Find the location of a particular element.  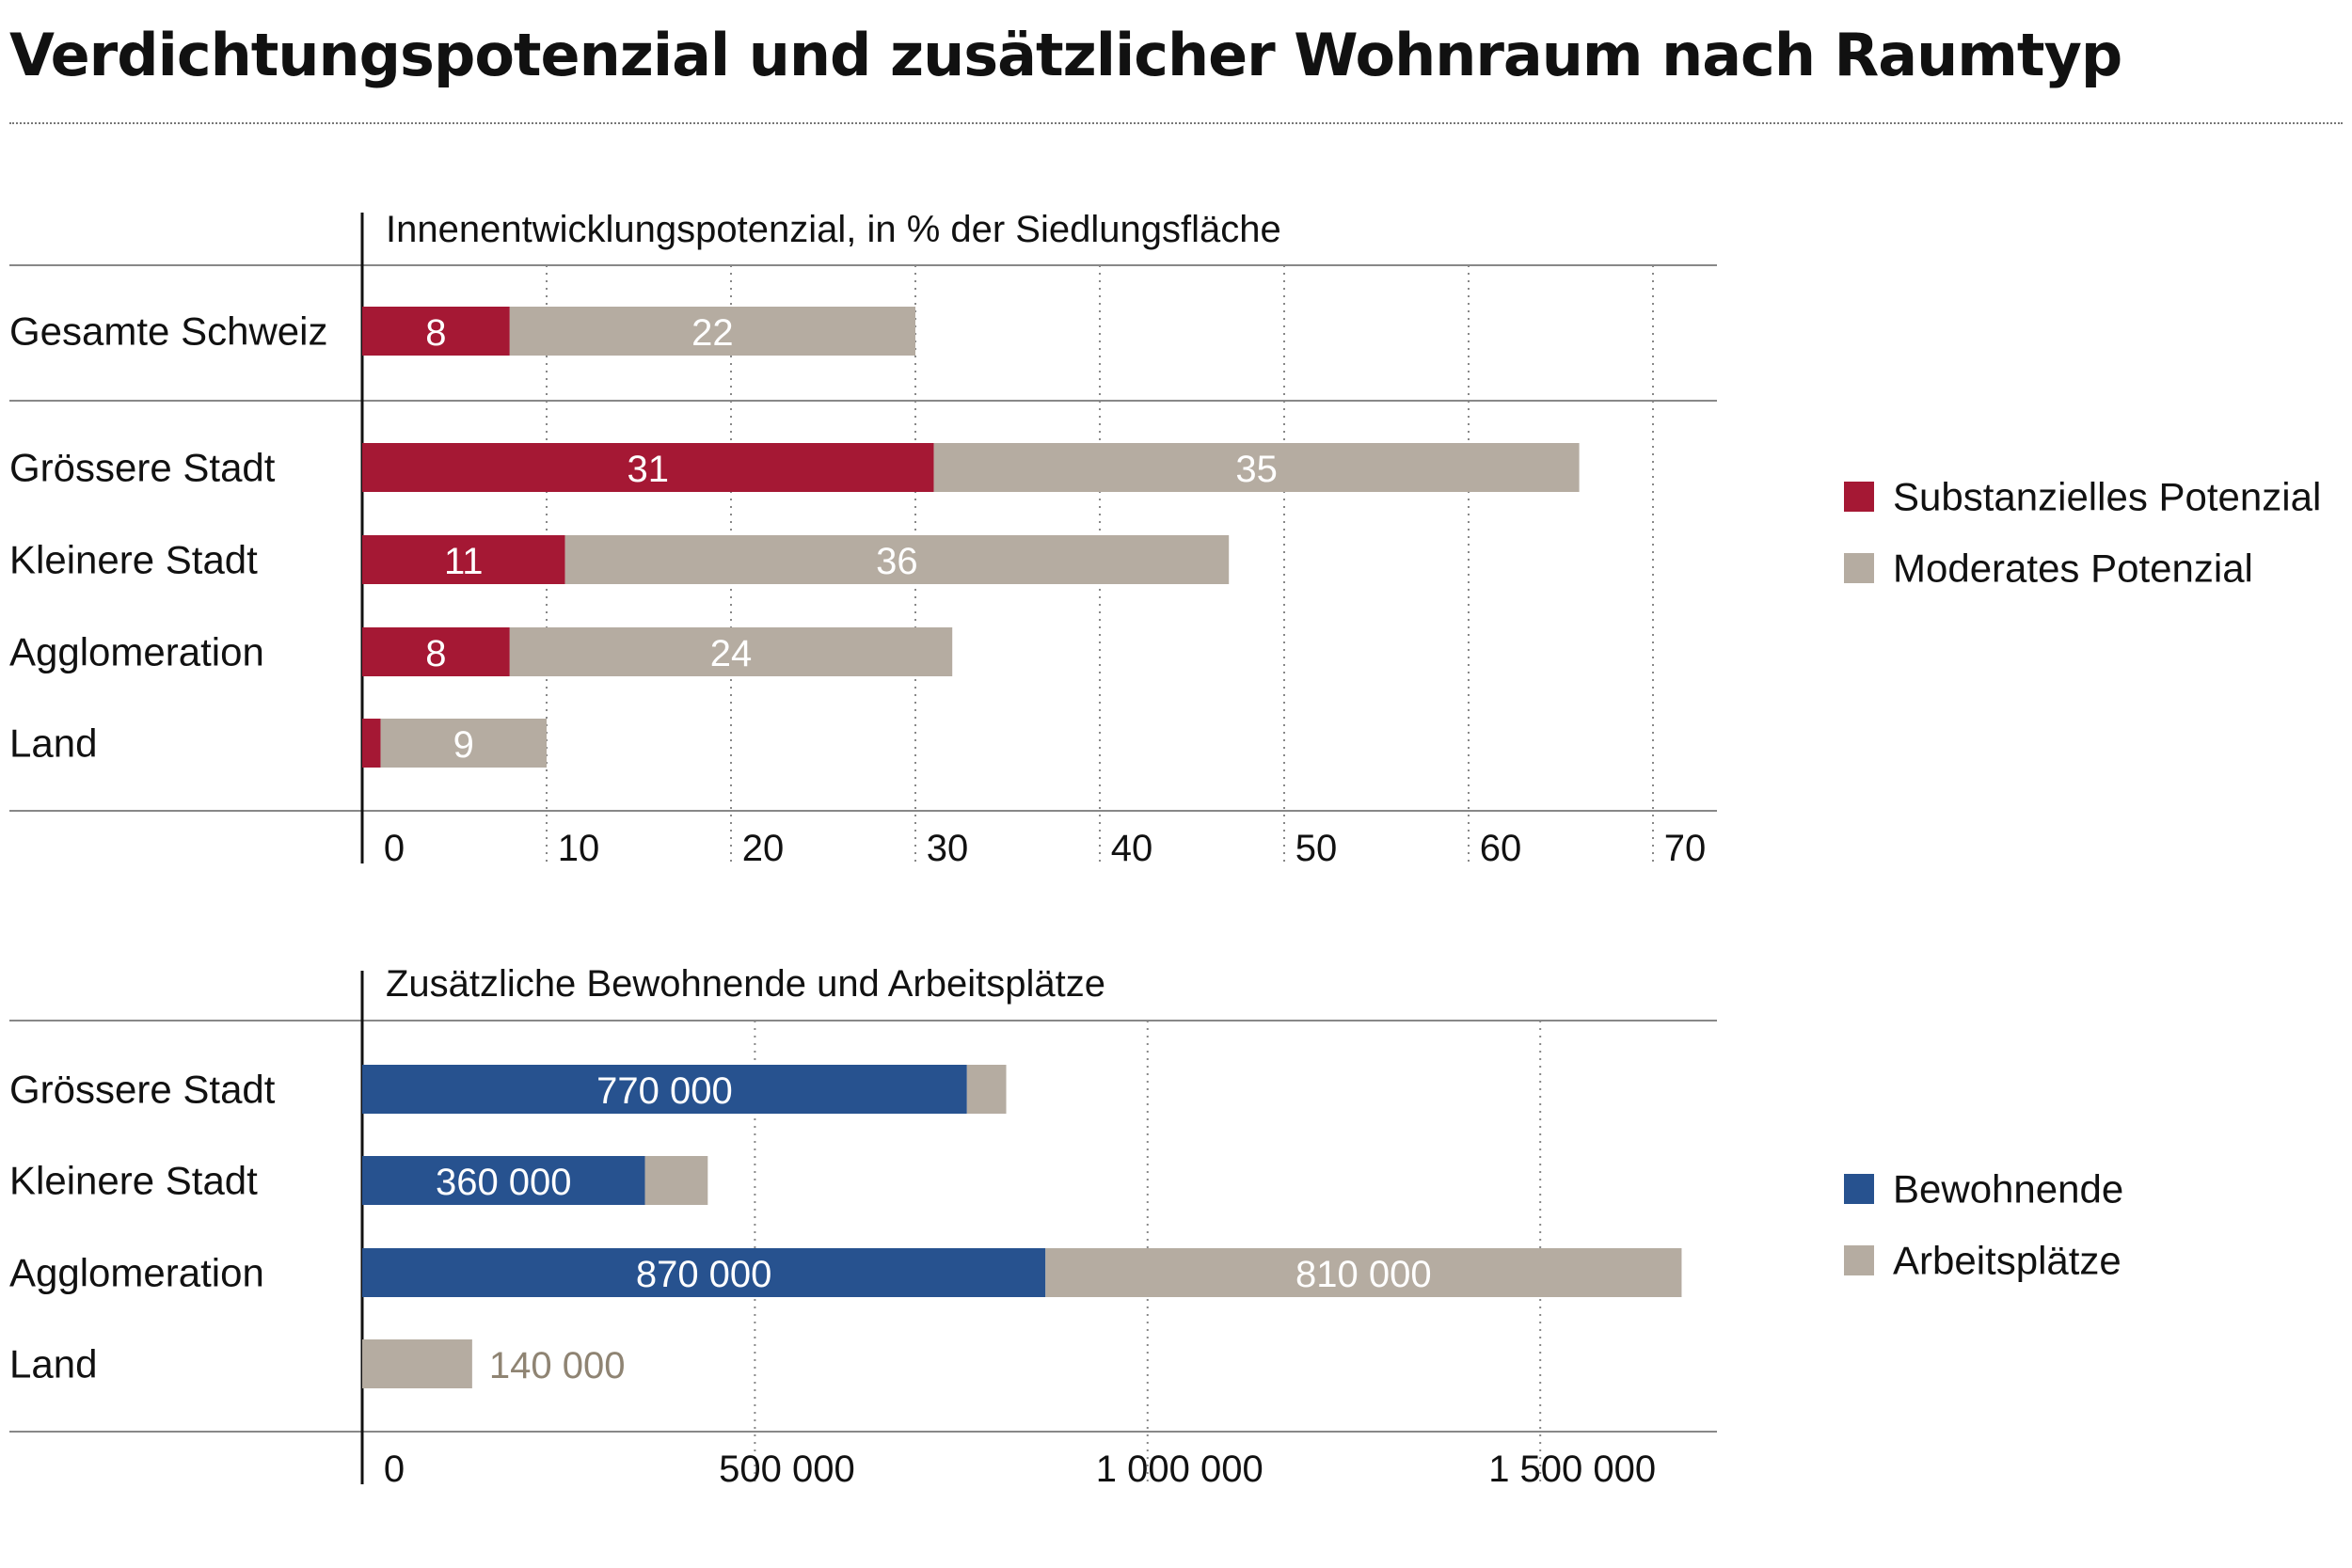

bar-substanzielles-potenzial-land is located at coordinates (371, 743).